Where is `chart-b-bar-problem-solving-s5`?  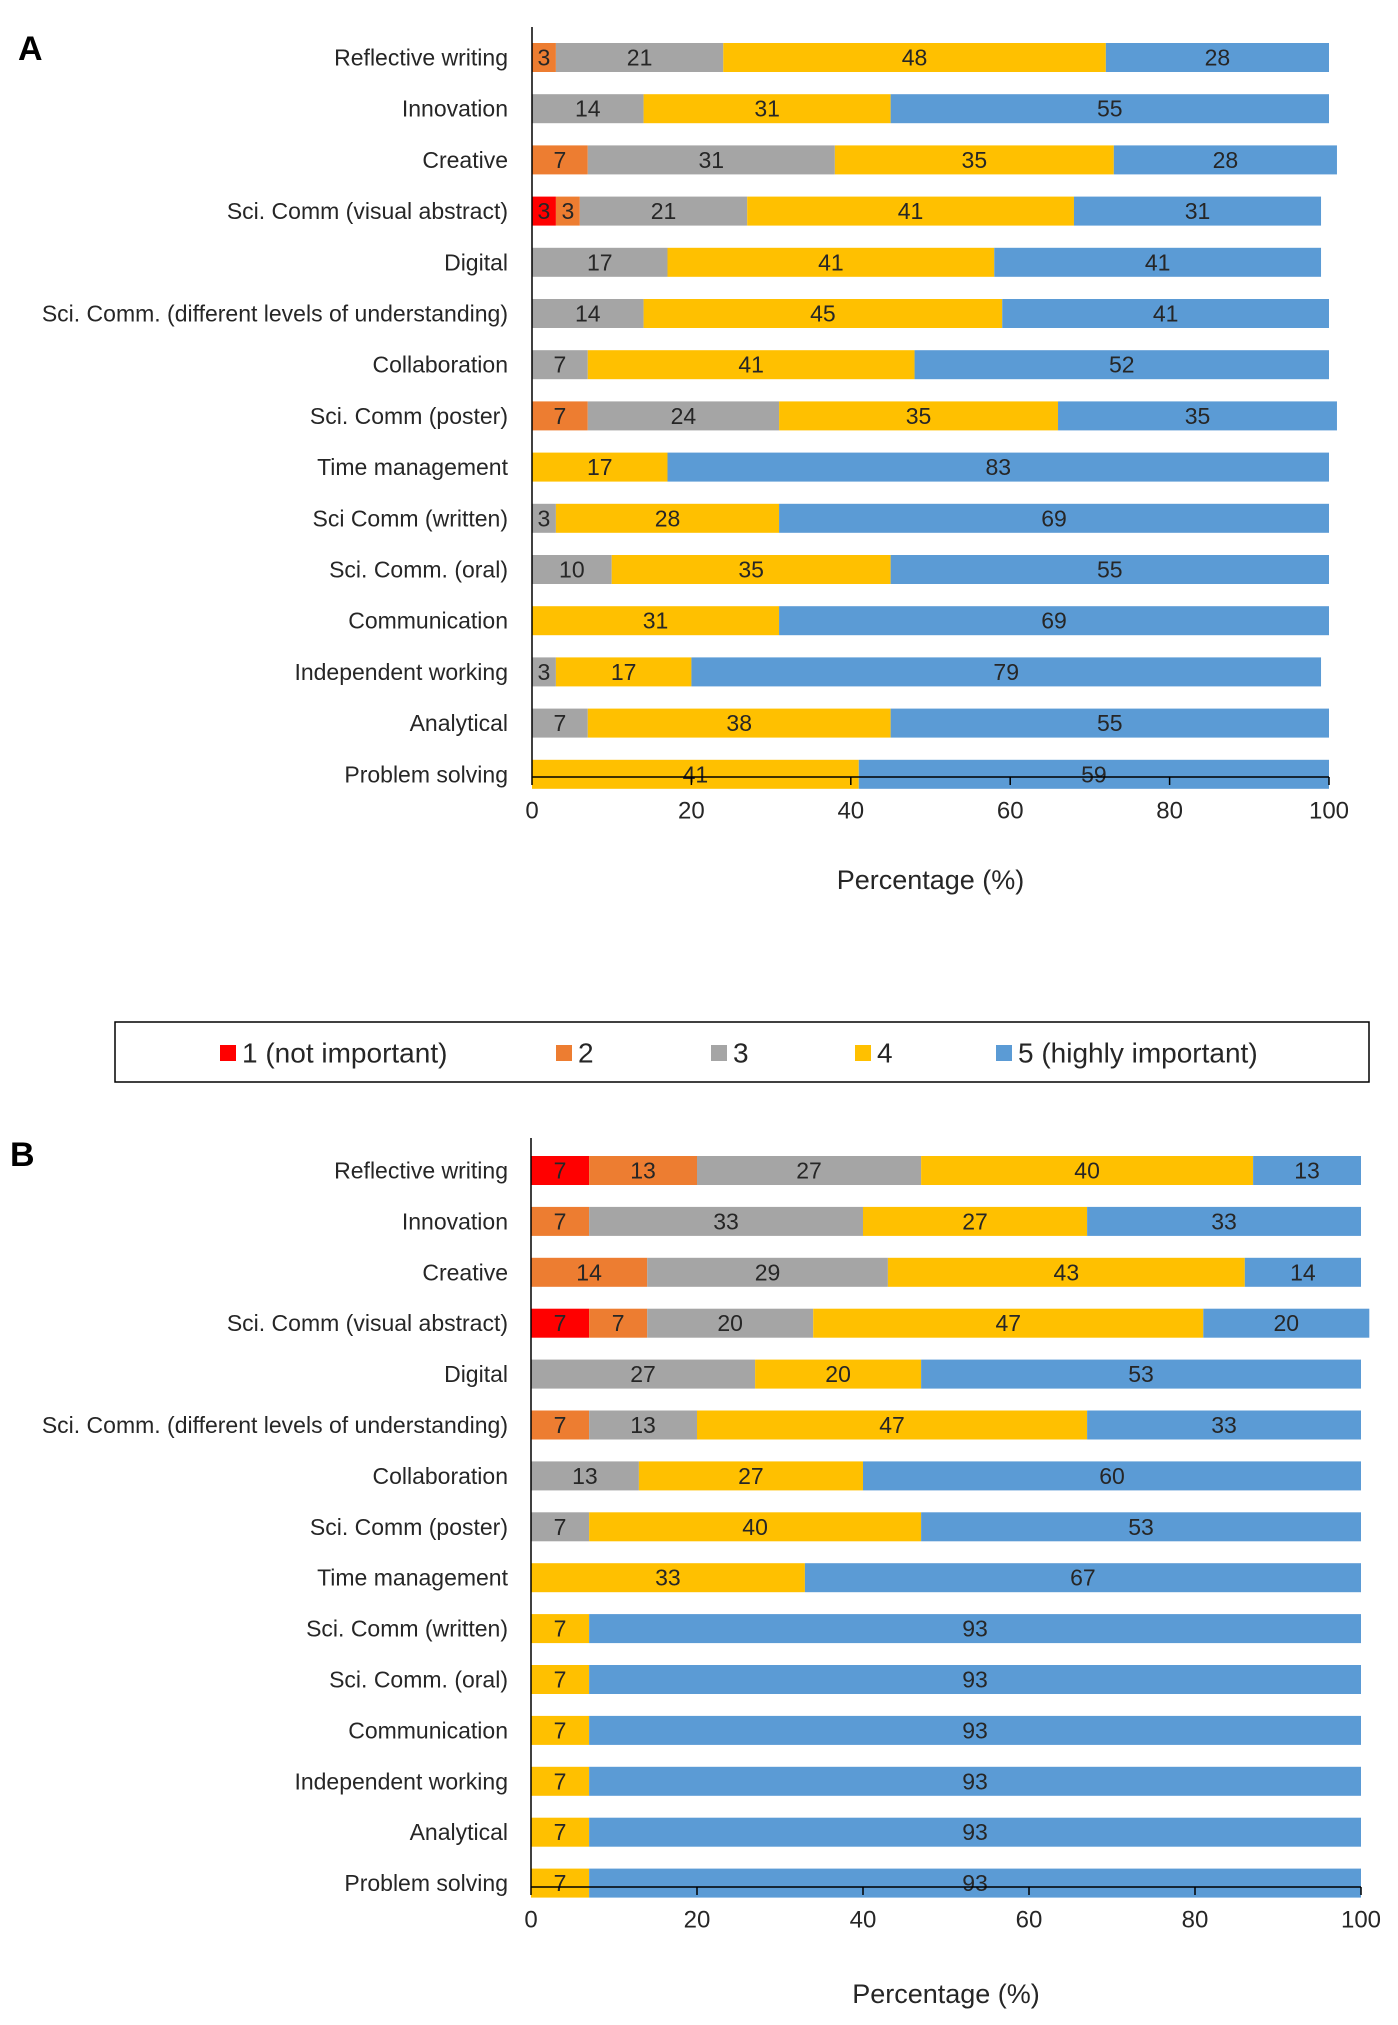
chart-b-bar-problem-solving-s5 is located at coordinates (975, 1883).